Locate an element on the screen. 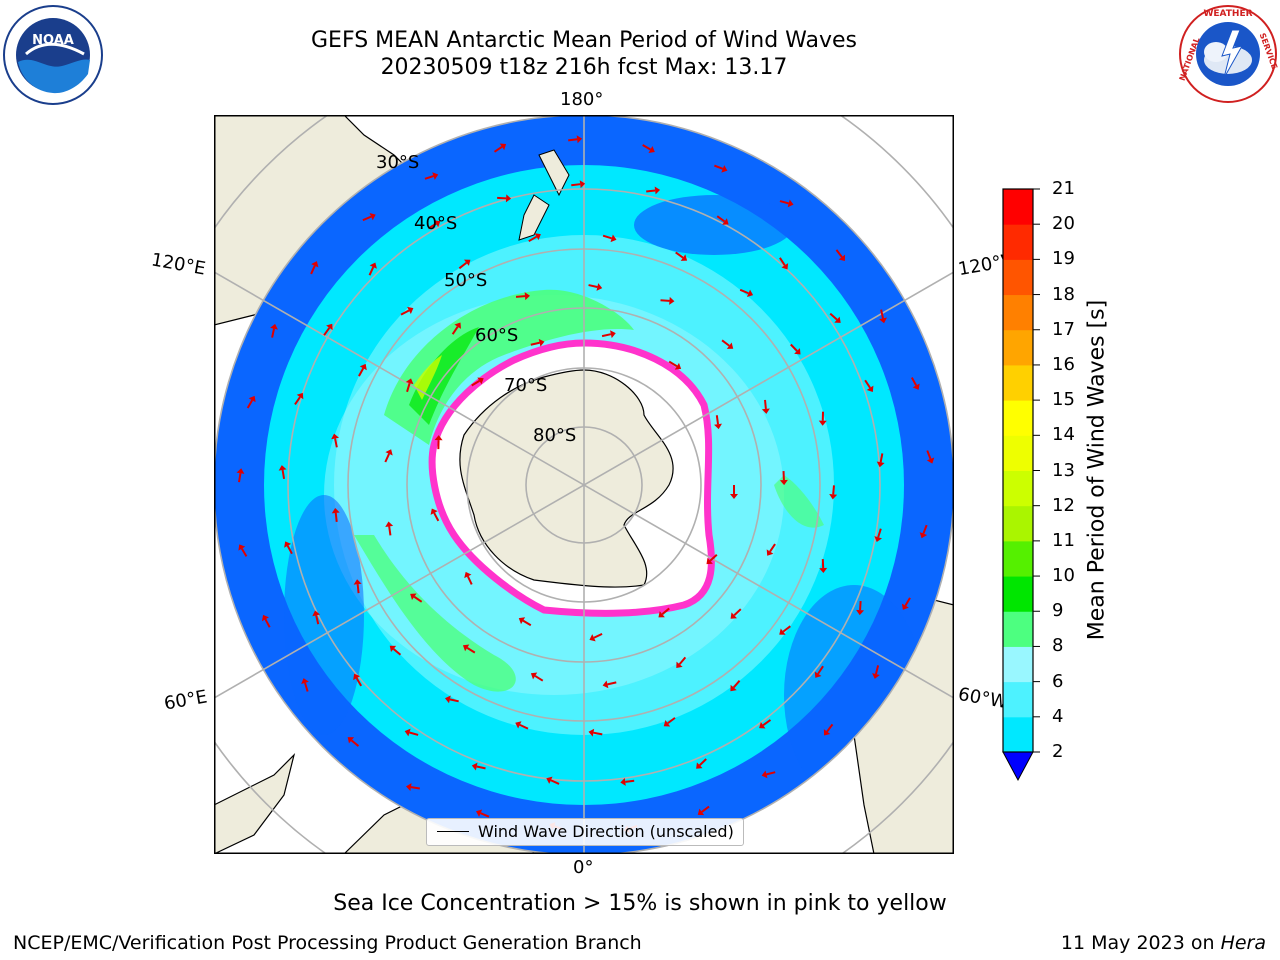 The height and width of the screenshot is (960, 1280). colorbar-tick-label: 10 is located at coordinates (1063, 576).